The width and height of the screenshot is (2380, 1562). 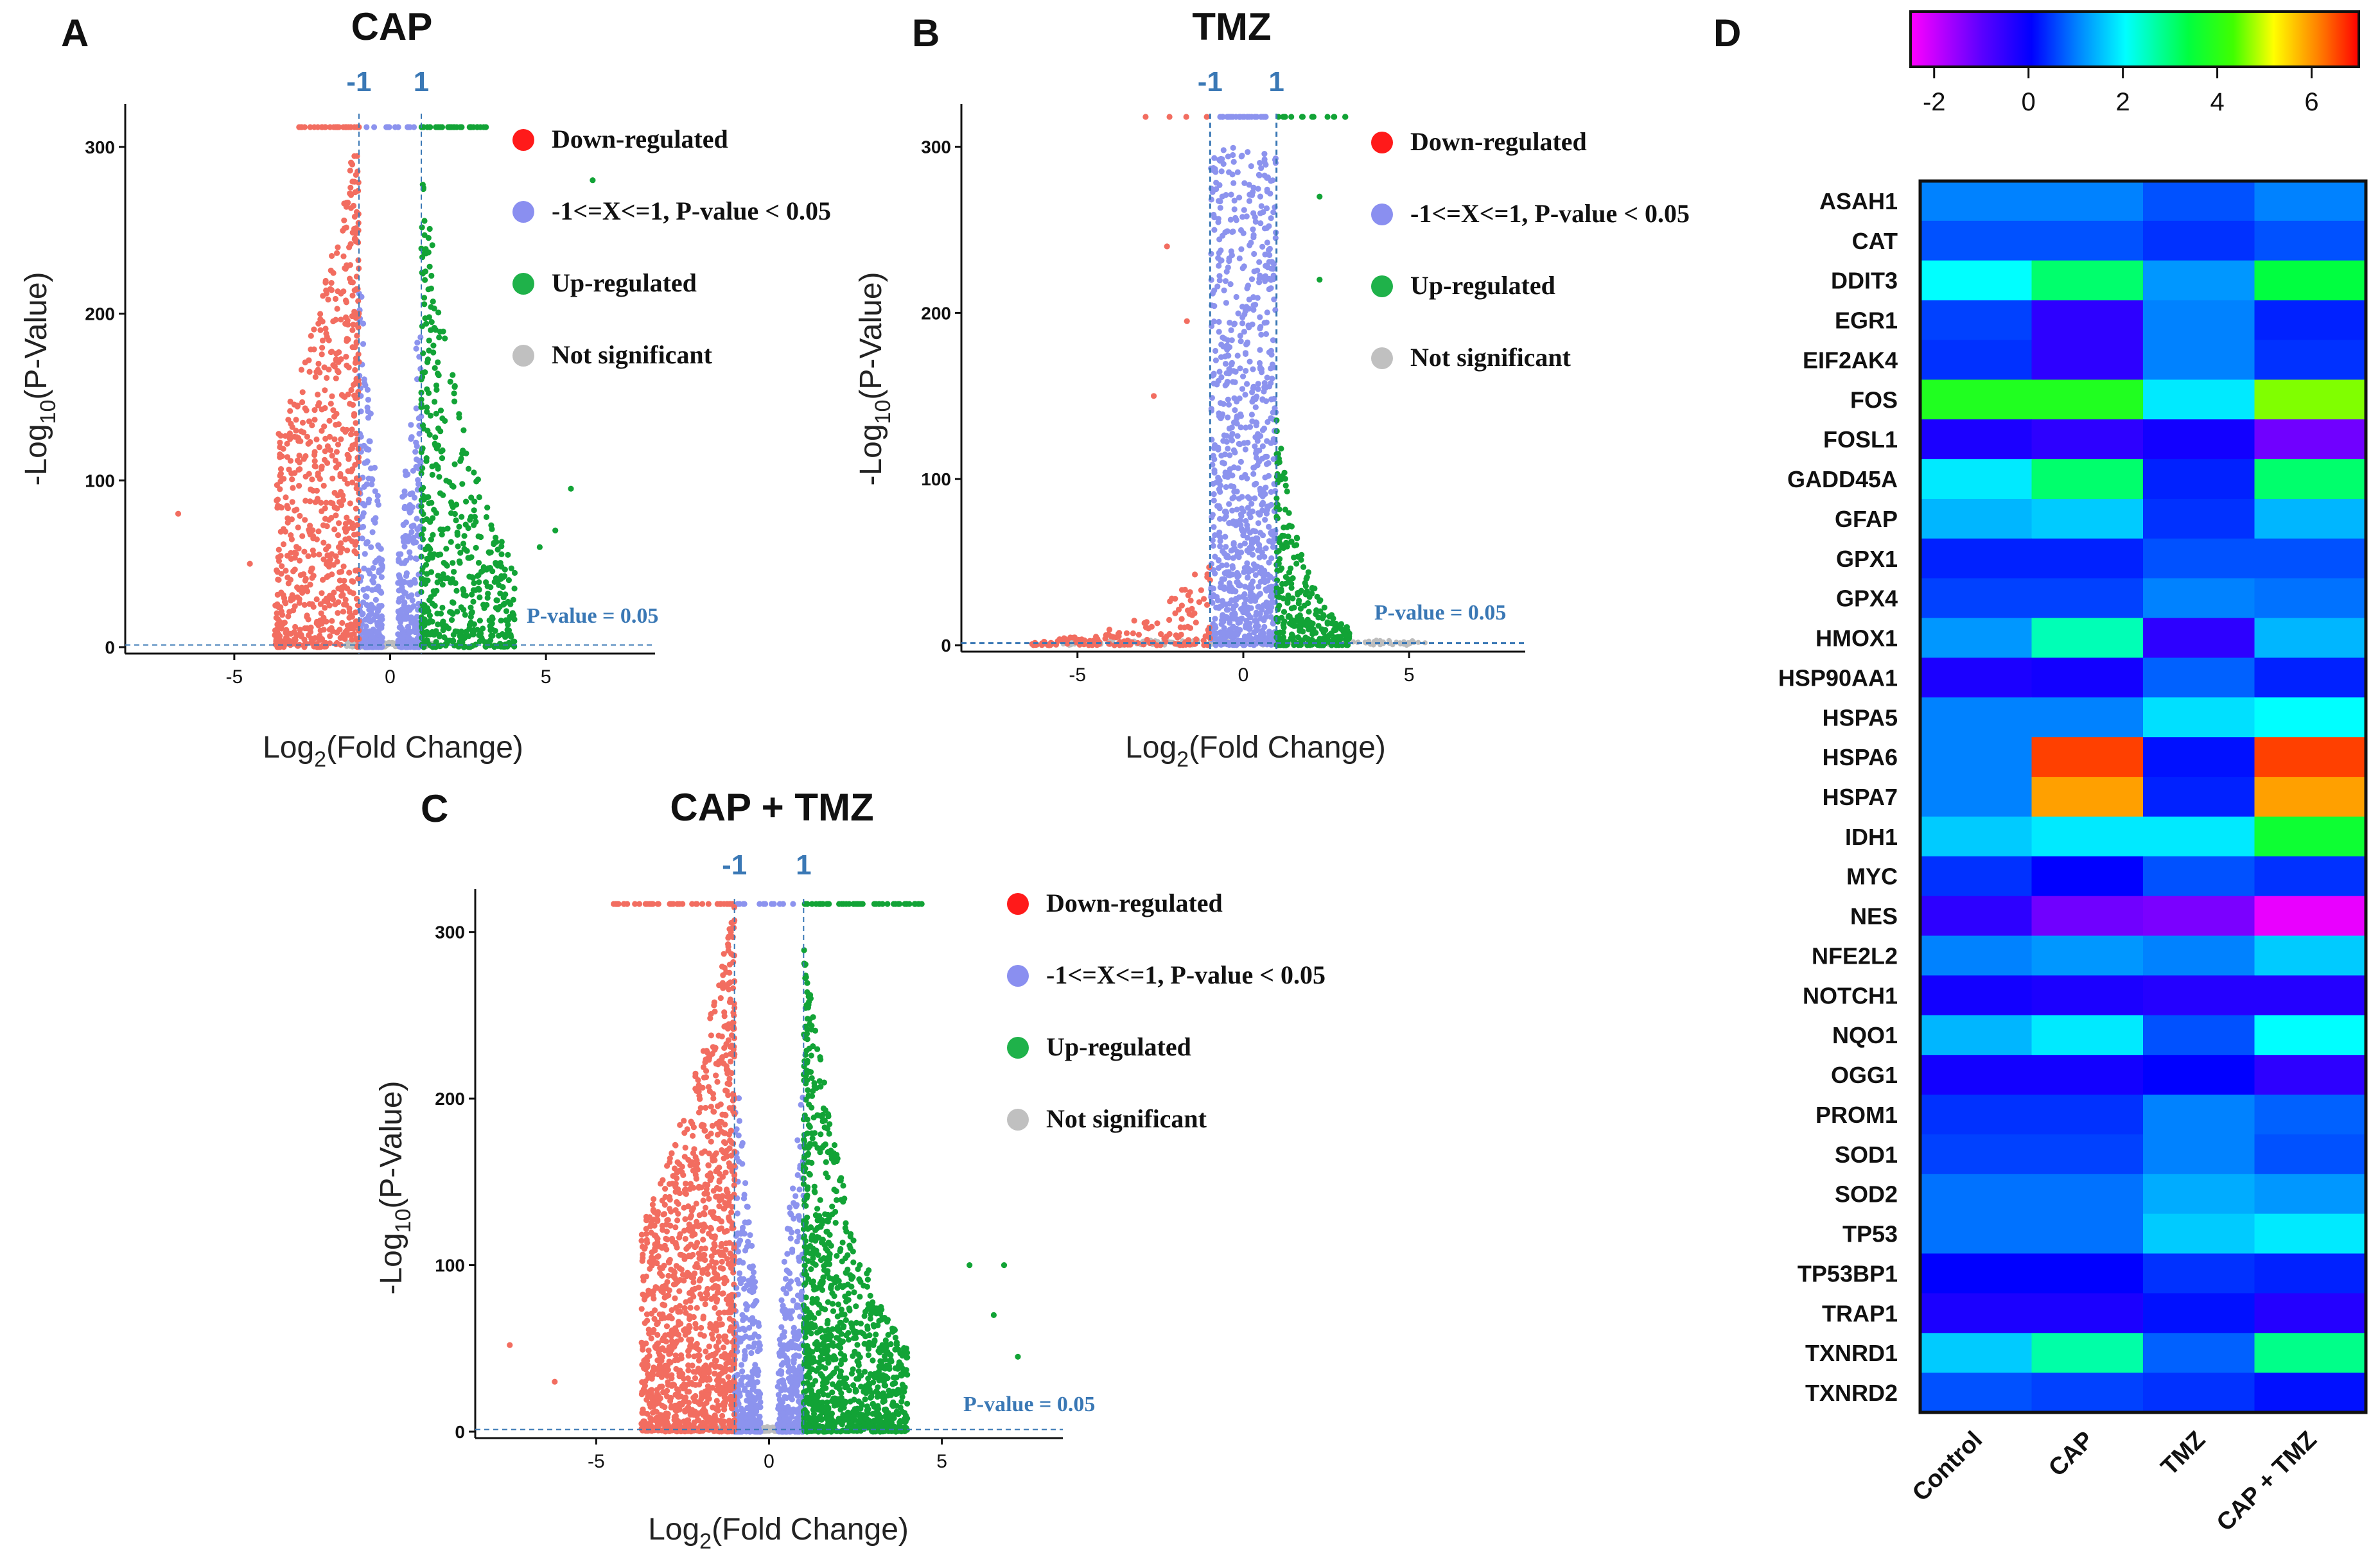 I want to click on legend-label: Up-regulated, so click(x=624, y=282).